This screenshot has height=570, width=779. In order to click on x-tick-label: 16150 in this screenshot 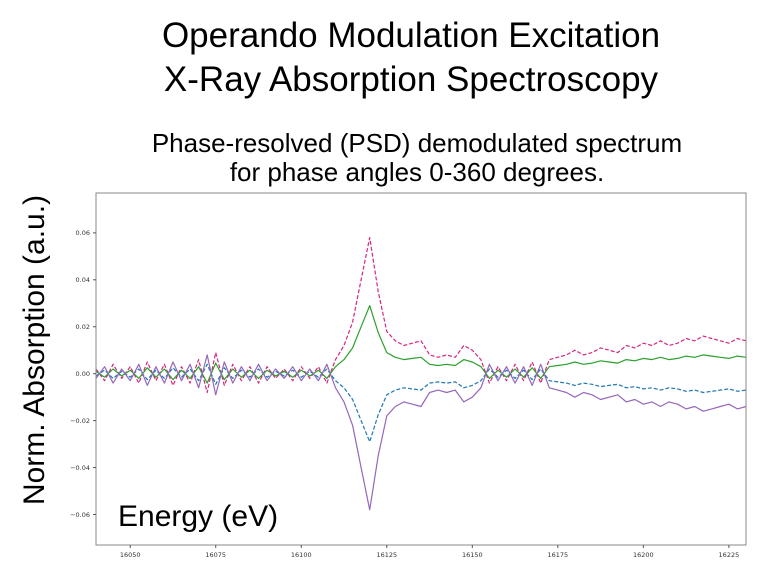, I will do `click(472, 555)`.